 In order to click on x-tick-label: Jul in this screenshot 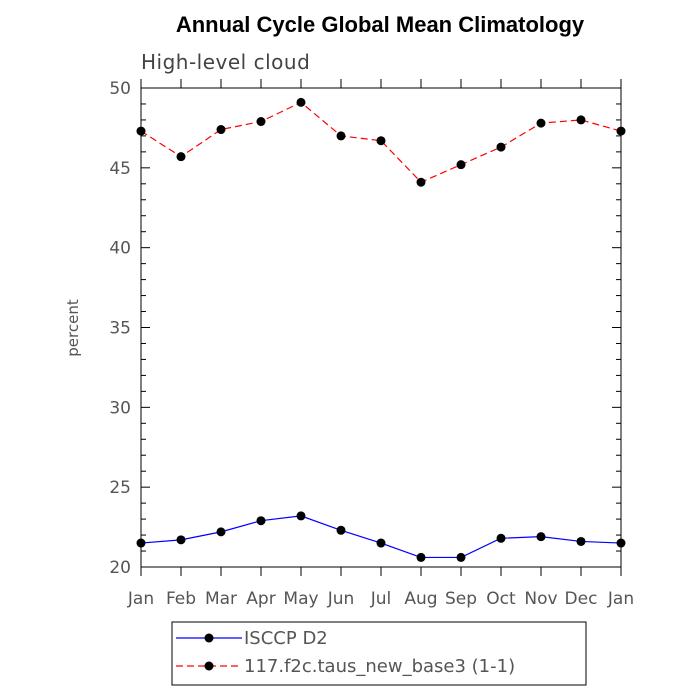, I will do `click(381, 599)`.